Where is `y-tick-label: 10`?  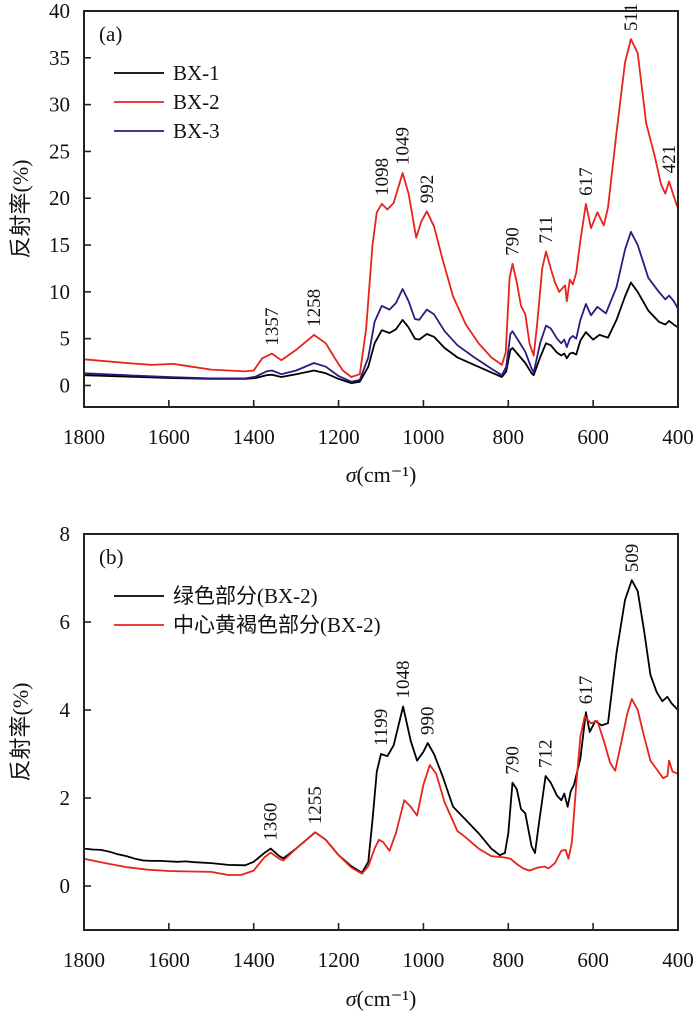 y-tick-label: 10 is located at coordinates (59, 292).